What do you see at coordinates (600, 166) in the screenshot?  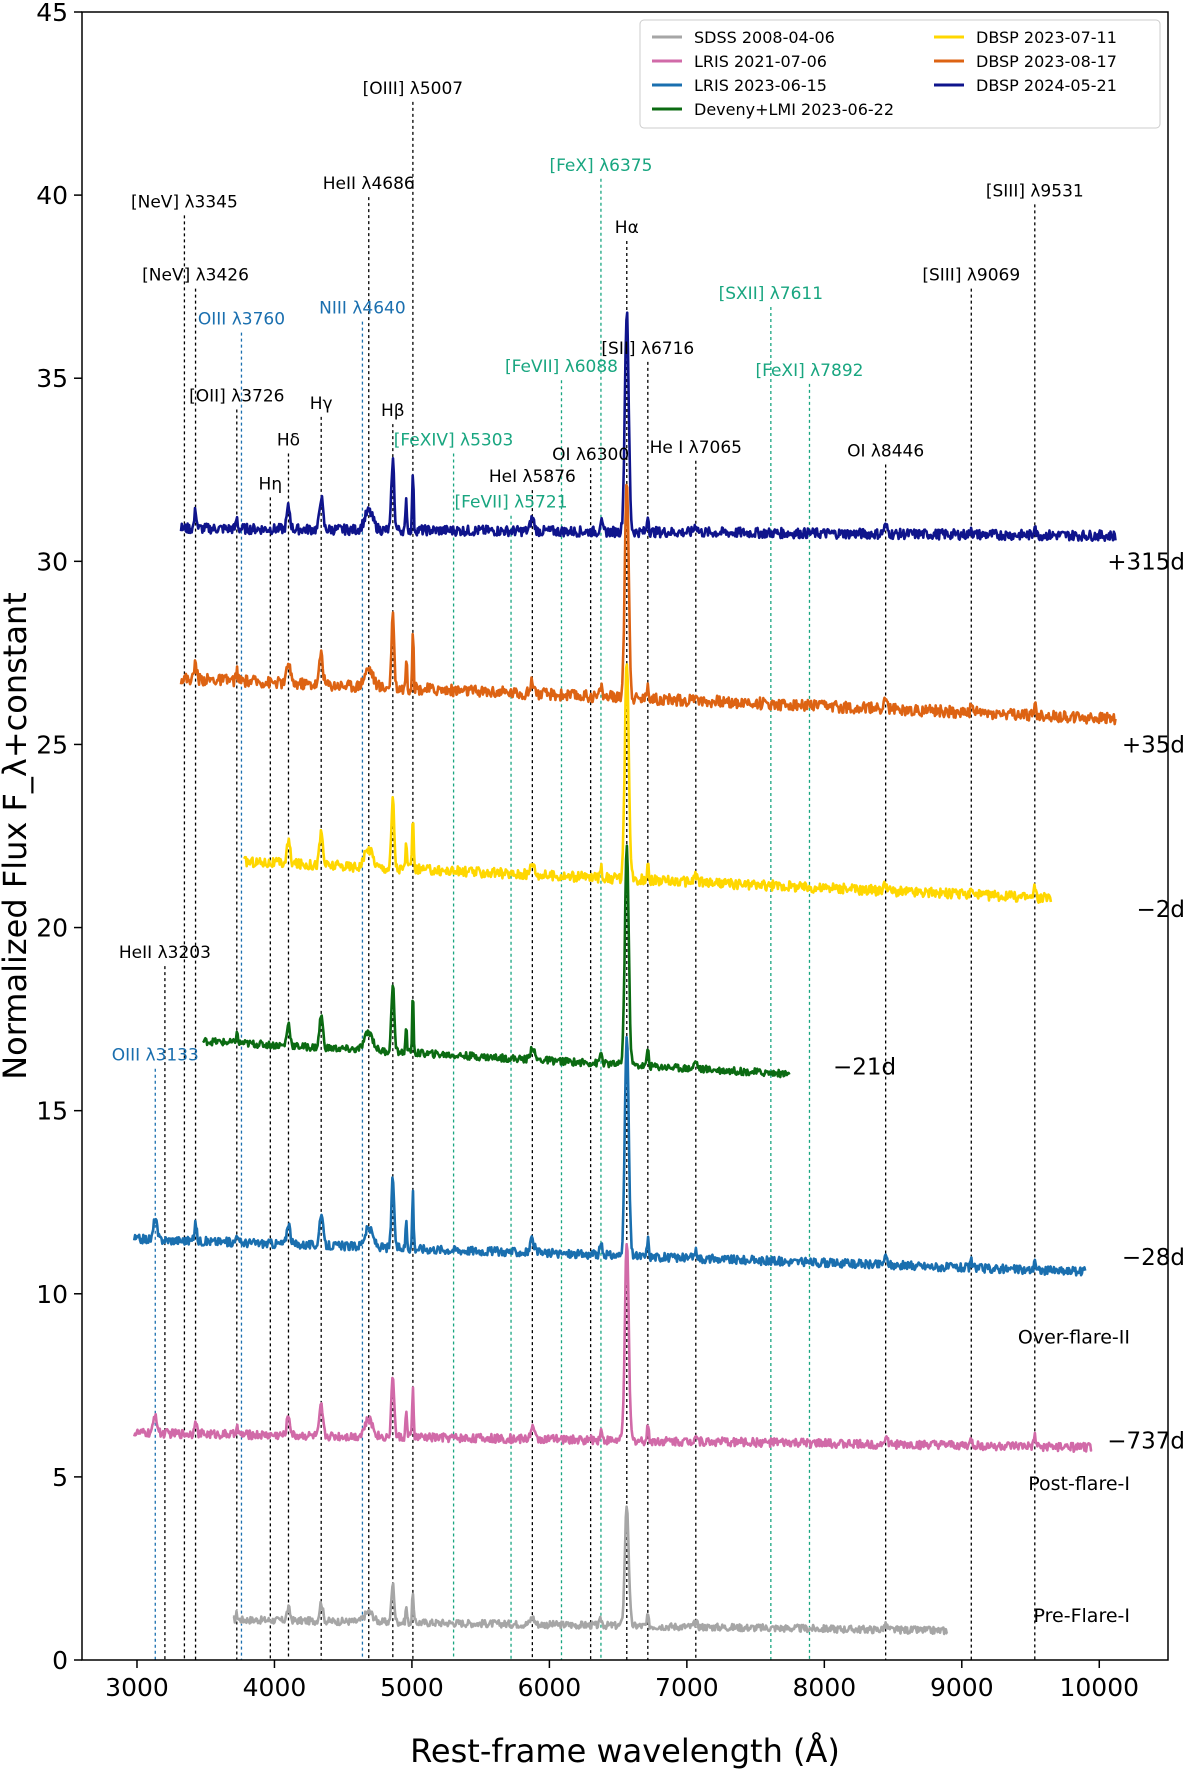 I see `emission-line-label: [FeX] λ6375` at bounding box center [600, 166].